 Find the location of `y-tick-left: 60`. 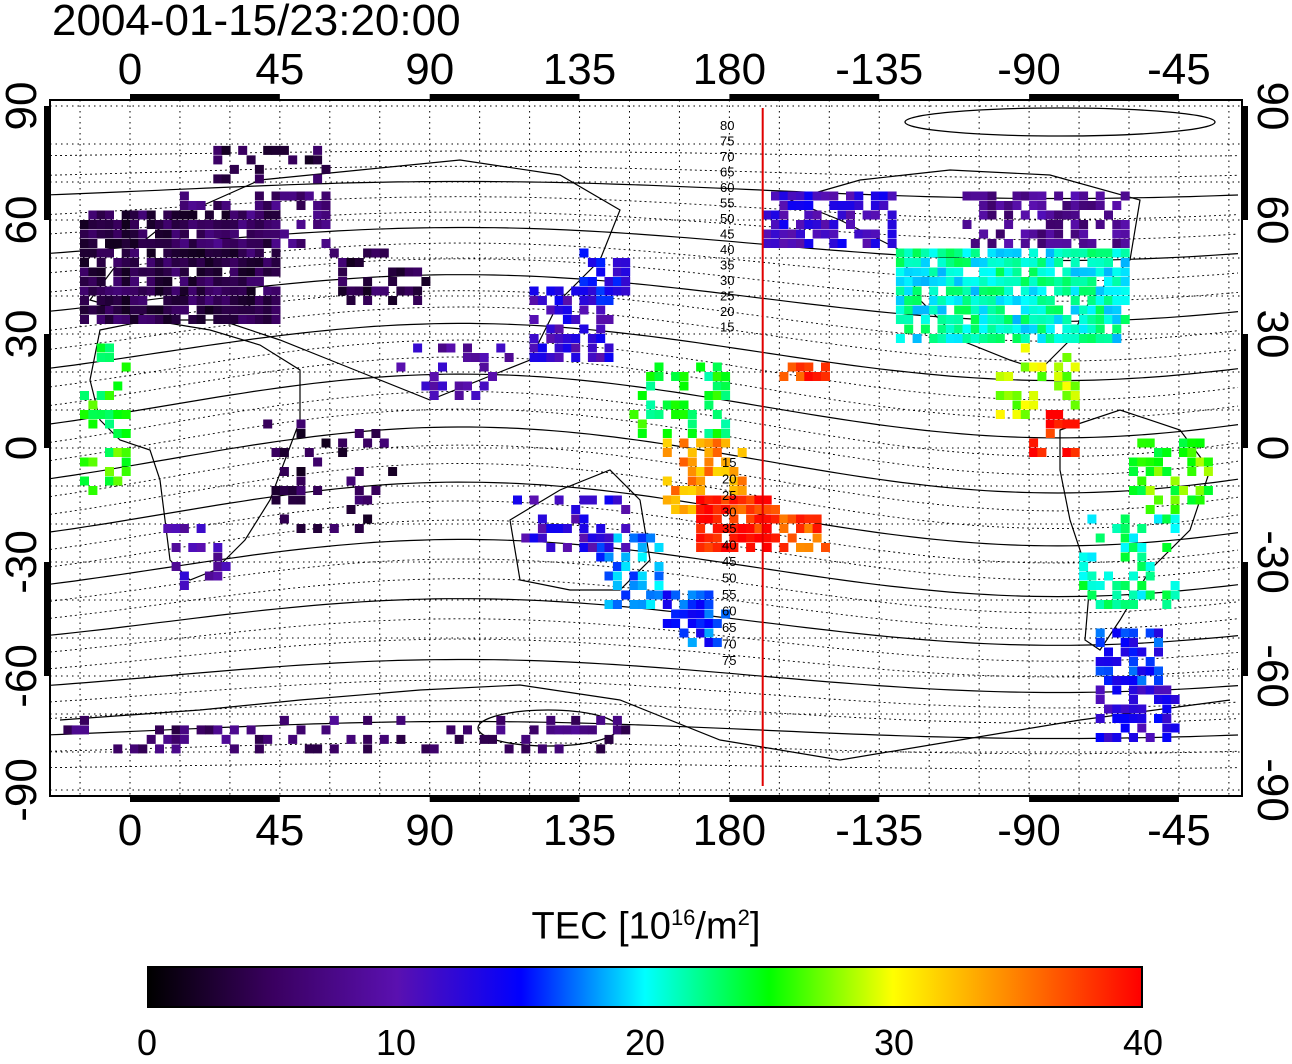

y-tick-left: 60 is located at coordinates (23, 220).